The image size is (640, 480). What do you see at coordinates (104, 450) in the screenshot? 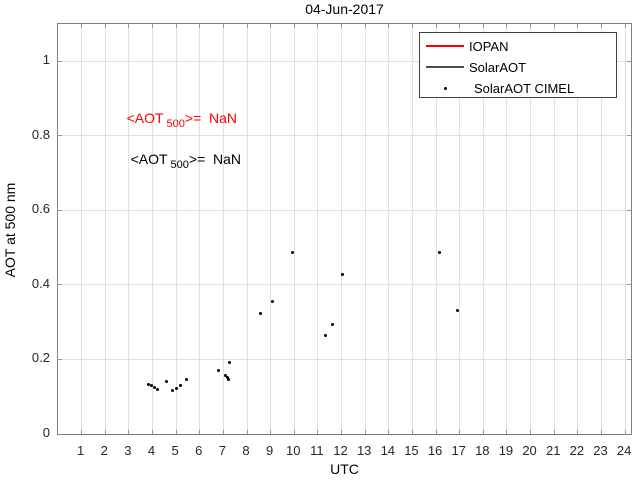
I see `x-tick-label: 2` at bounding box center [104, 450].